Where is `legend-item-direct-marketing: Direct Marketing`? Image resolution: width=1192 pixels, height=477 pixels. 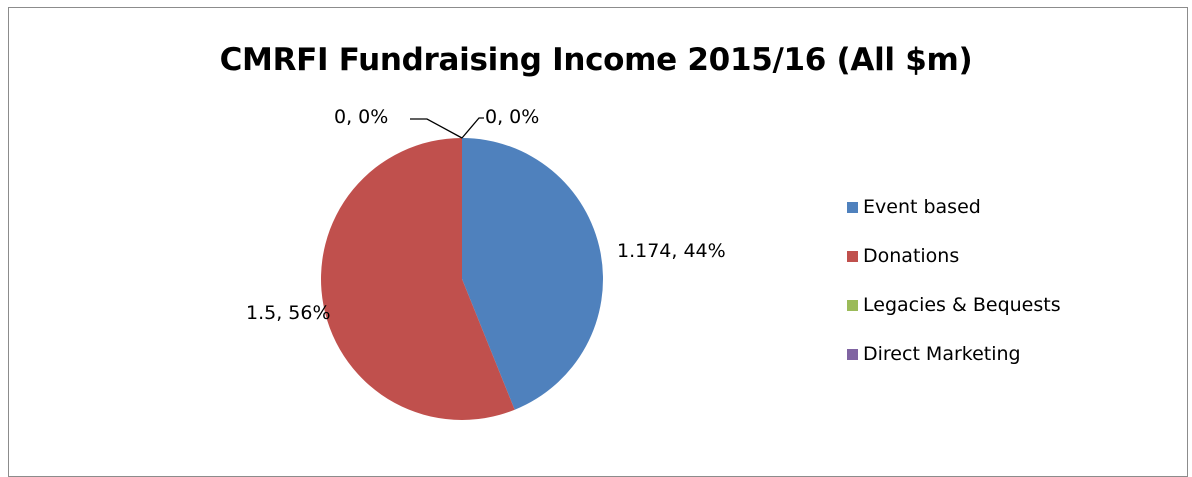 legend-item-direct-marketing: Direct Marketing is located at coordinates (954, 354).